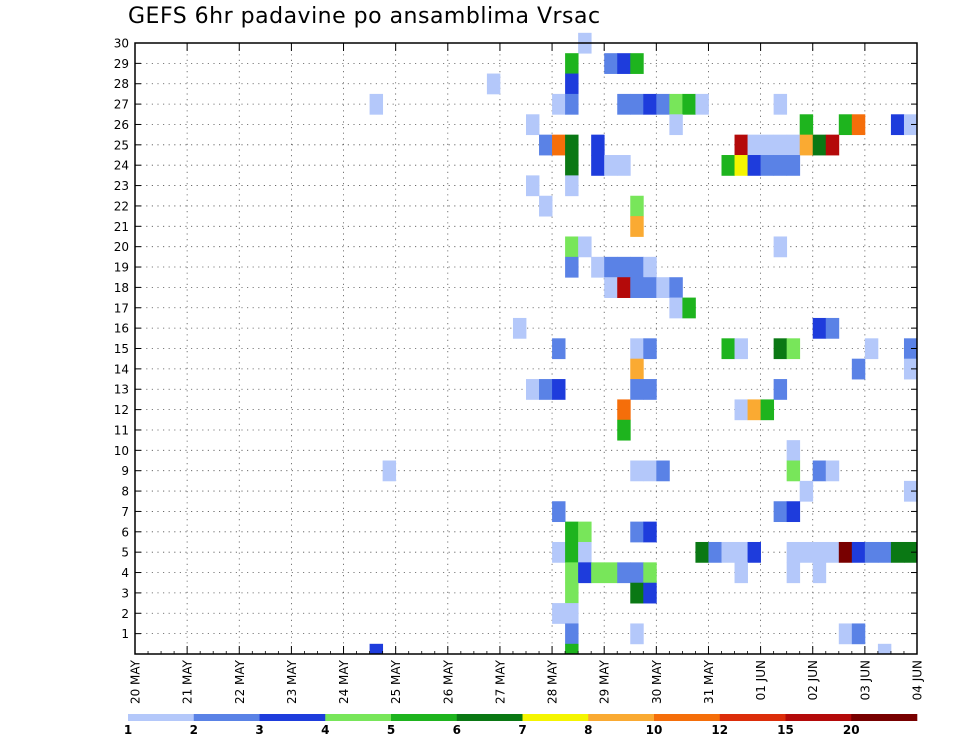  What do you see at coordinates (785, 730) in the screenshot?
I see `colorbar-label: 15` at bounding box center [785, 730].